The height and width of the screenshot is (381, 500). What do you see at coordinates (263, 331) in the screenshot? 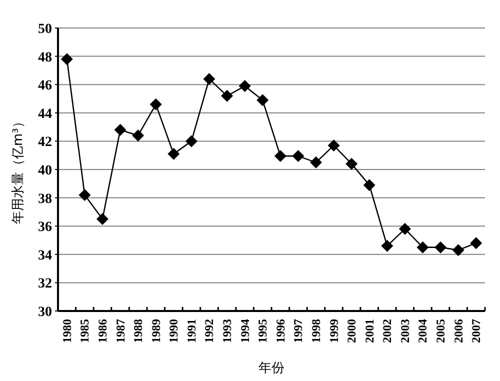
I see `x-tick-label: 1995` at bounding box center [263, 331].